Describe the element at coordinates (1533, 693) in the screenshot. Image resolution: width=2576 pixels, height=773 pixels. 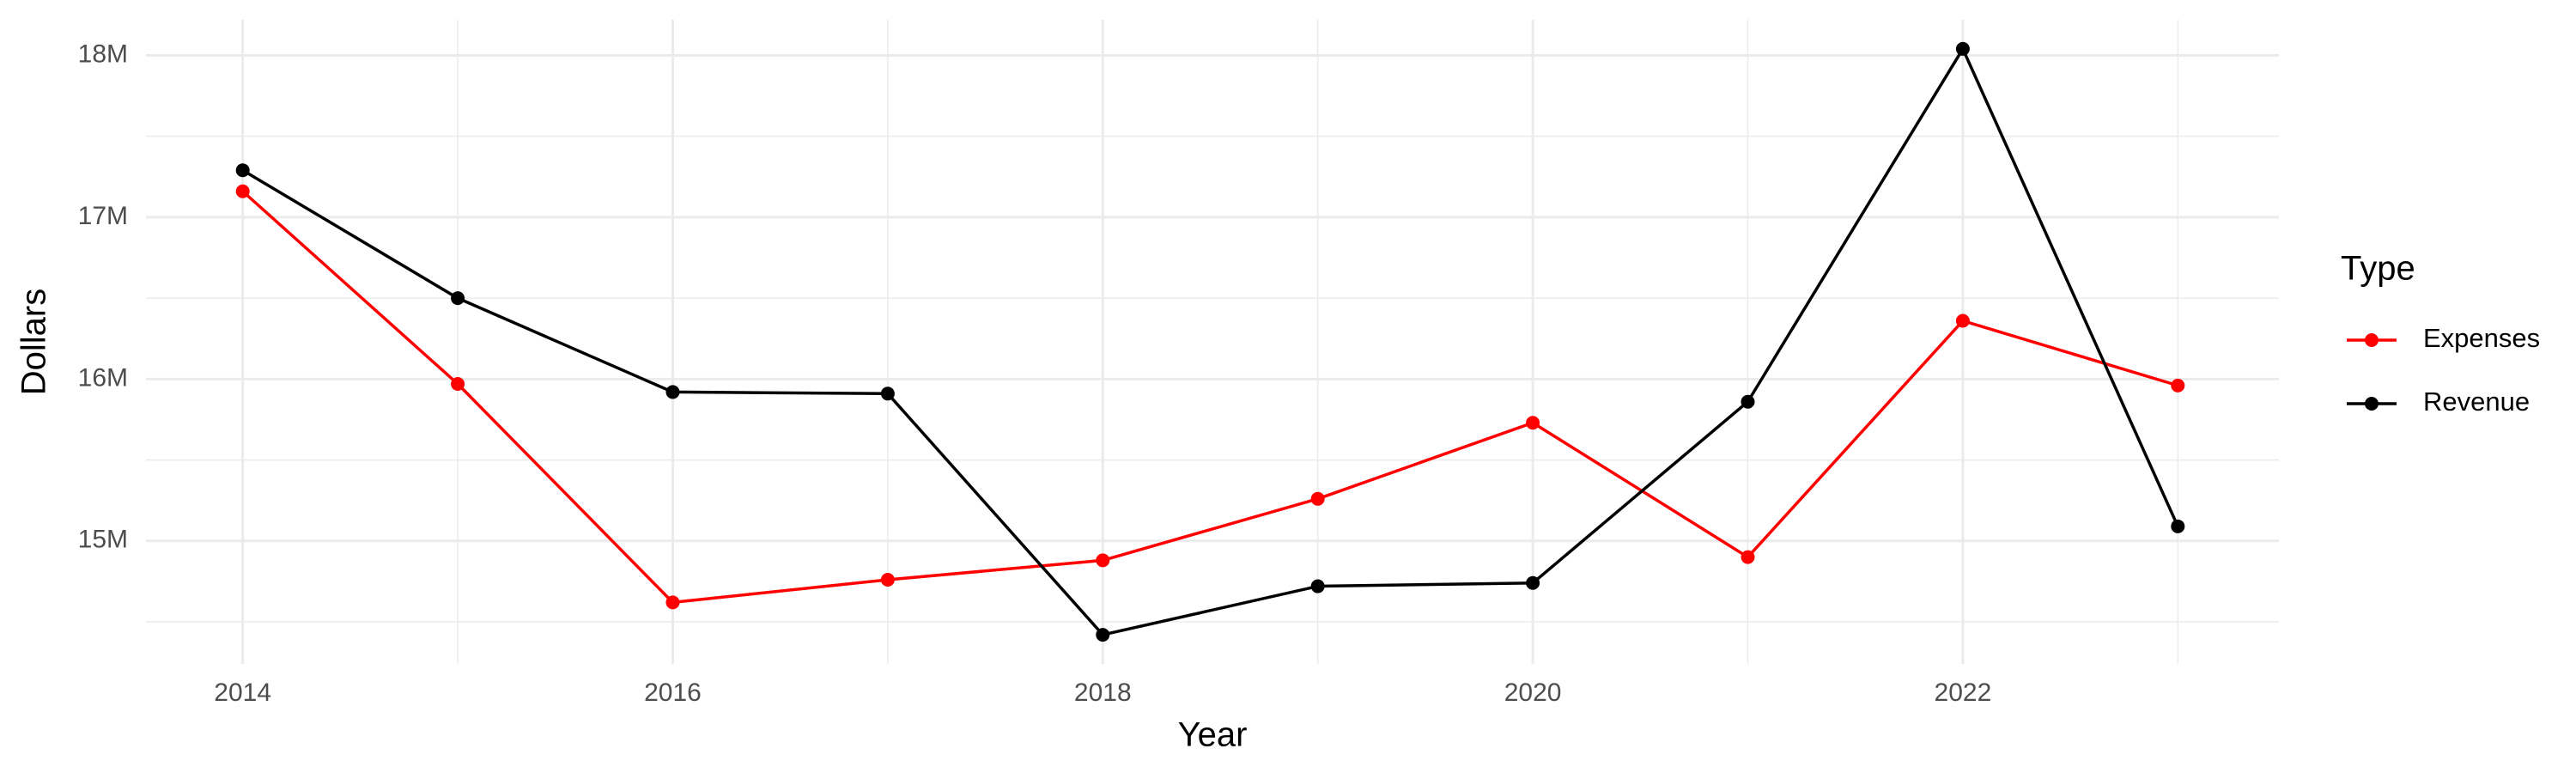
I see `x-tick-label: 2020` at that location.